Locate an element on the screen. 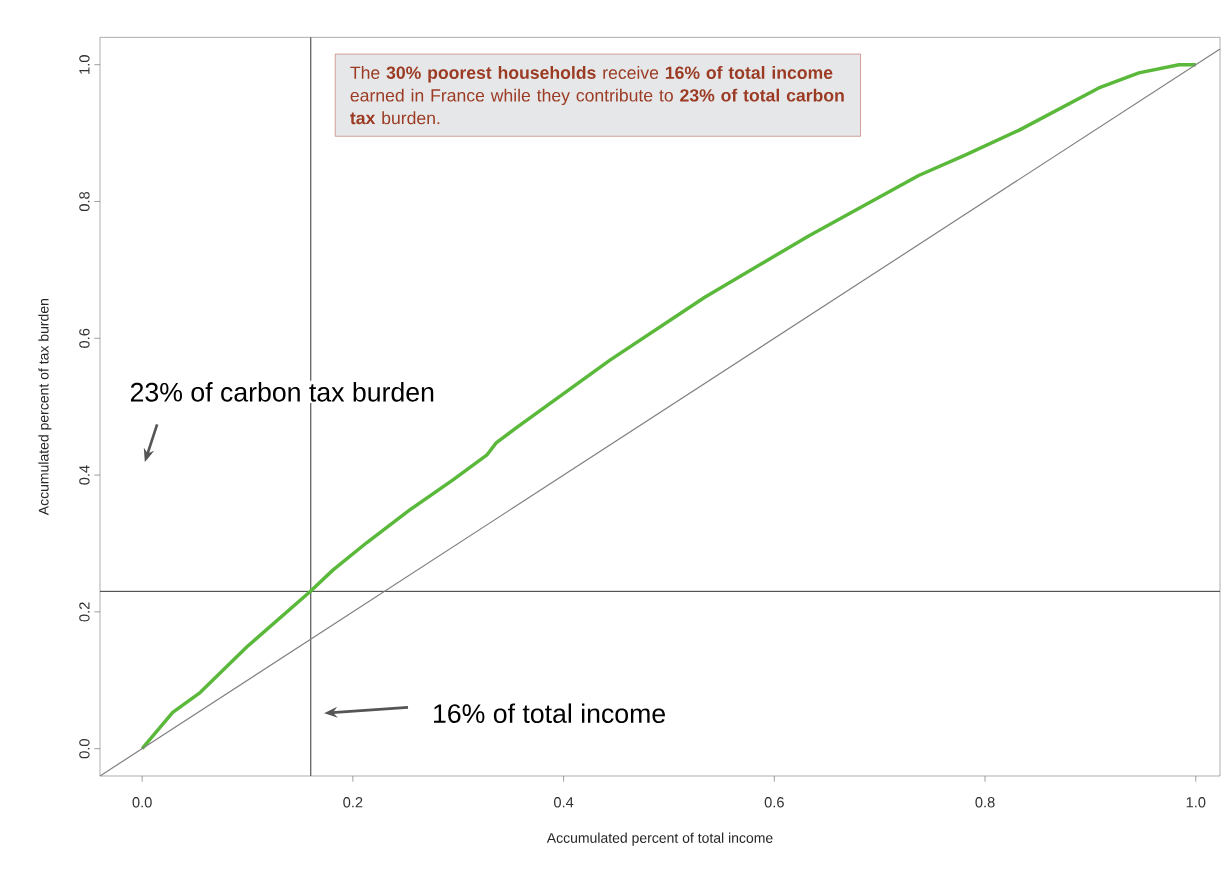  text: The 30% poorest households receive 16% of total income earned in France while they contribute to 23% of total carbon tax burden. is located at coordinates (597, 95).